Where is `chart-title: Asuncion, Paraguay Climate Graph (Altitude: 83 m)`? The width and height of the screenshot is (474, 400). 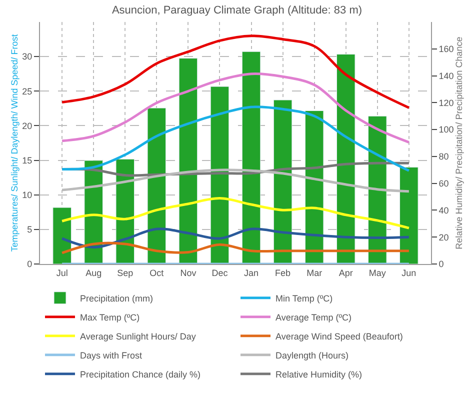
chart-title: Asuncion, Paraguay Climate Graph (Altitude: 83 m) is located at coordinates (237, 10).